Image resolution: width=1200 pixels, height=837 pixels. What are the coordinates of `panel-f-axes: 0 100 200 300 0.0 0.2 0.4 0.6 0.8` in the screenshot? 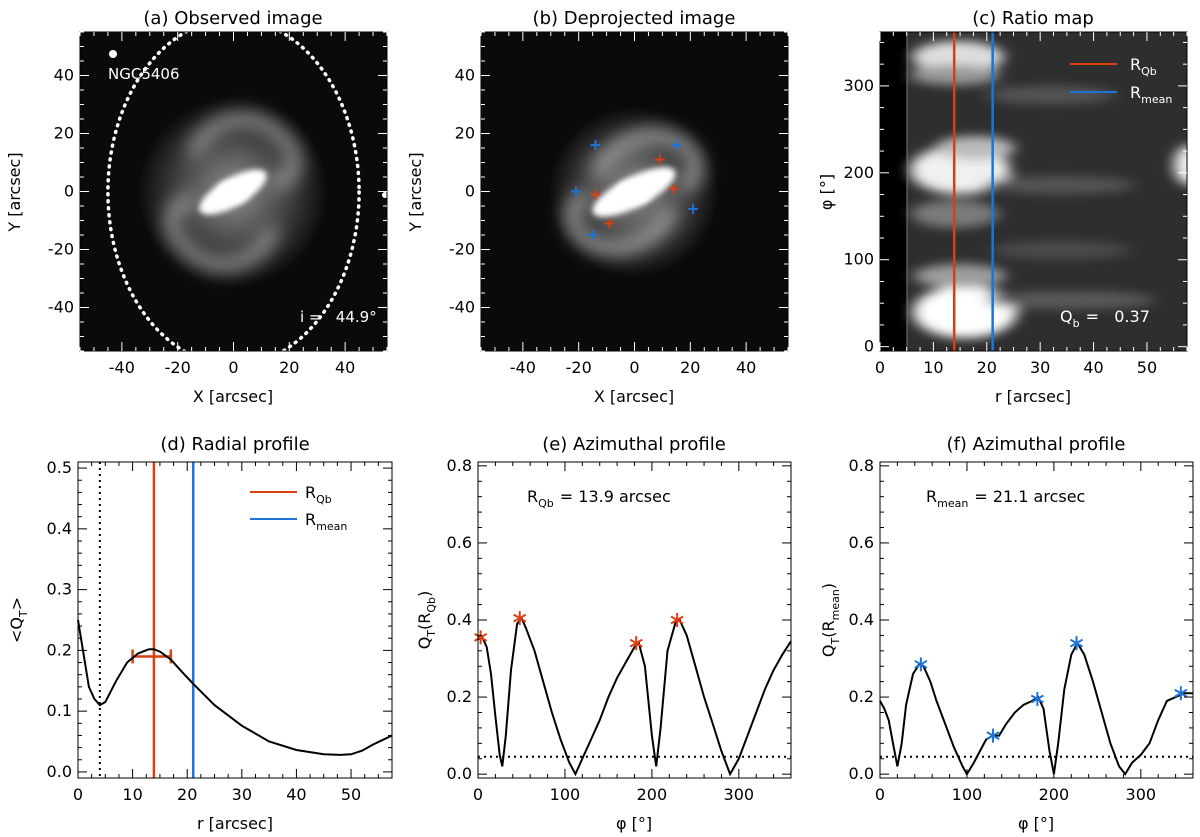 It's located at (1021, 630).